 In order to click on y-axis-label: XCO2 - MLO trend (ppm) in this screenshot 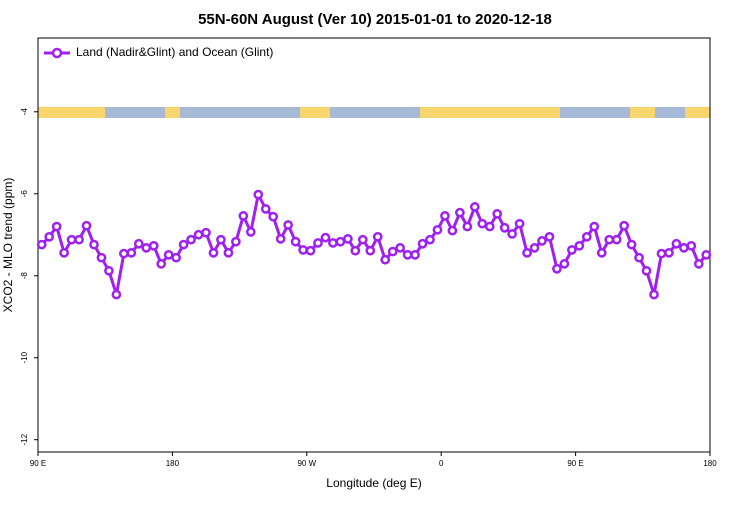, I will do `click(8, 245)`.